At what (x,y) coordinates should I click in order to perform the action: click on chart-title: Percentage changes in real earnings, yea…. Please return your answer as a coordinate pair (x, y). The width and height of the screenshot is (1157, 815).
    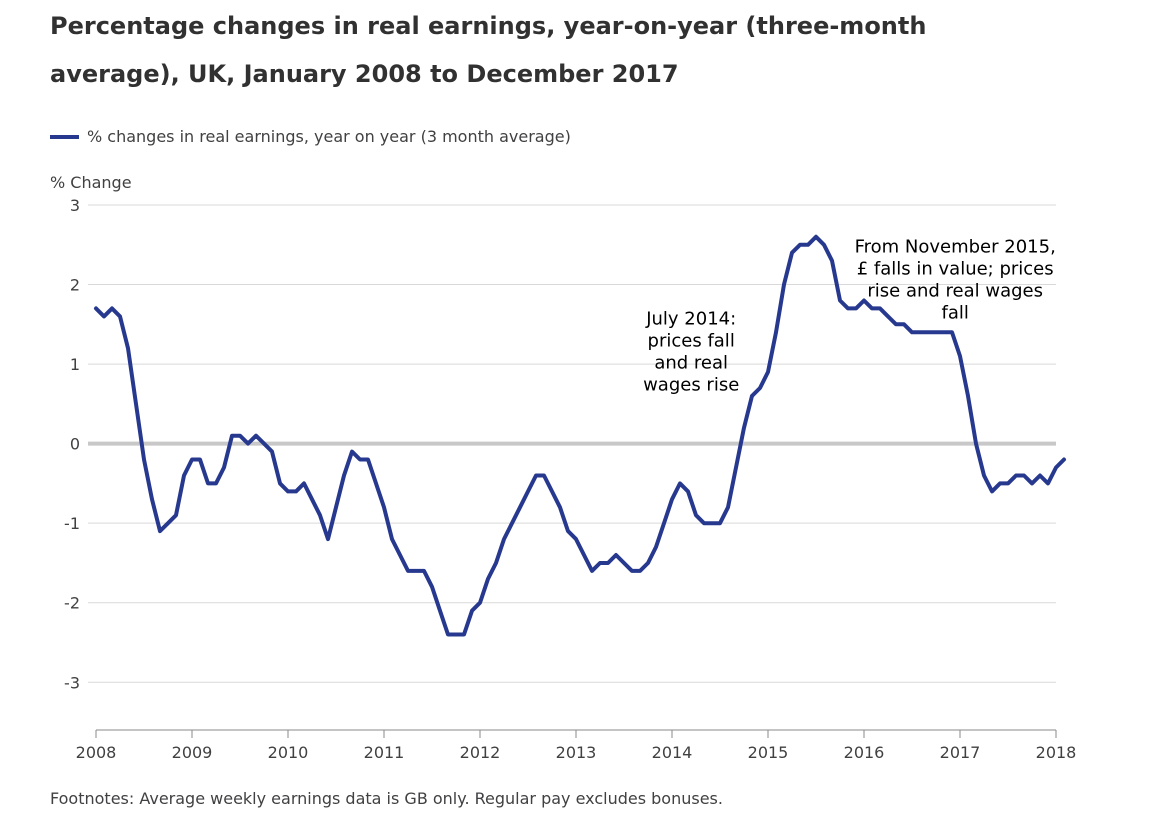
    Looking at the image, I should click on (488, 50).